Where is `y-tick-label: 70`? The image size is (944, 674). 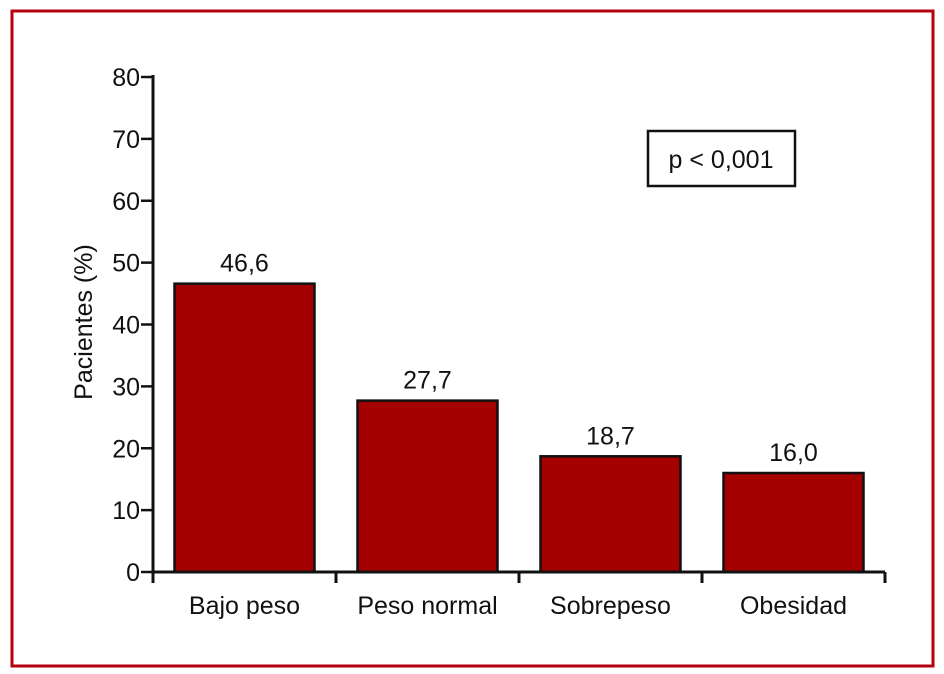
y-tick-label: 70 is located at coordinates (126, 140).